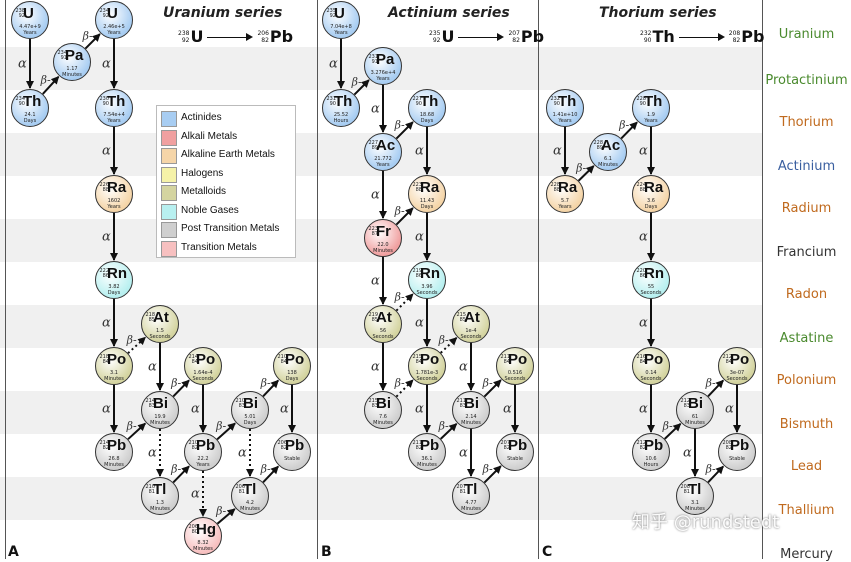  I want to click on row-label-francium: Francium, so click(806, 252).